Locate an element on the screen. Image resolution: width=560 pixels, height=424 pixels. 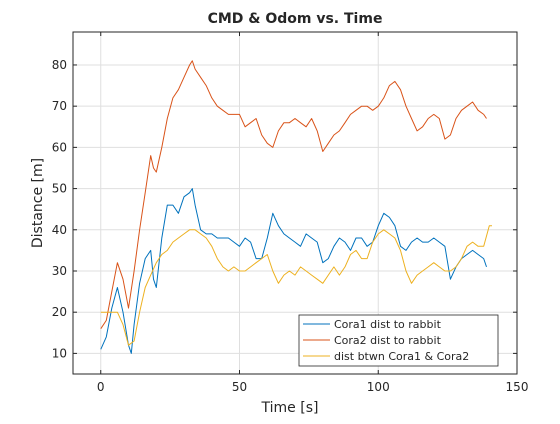
legend-box is located at coordinates (398, 340).